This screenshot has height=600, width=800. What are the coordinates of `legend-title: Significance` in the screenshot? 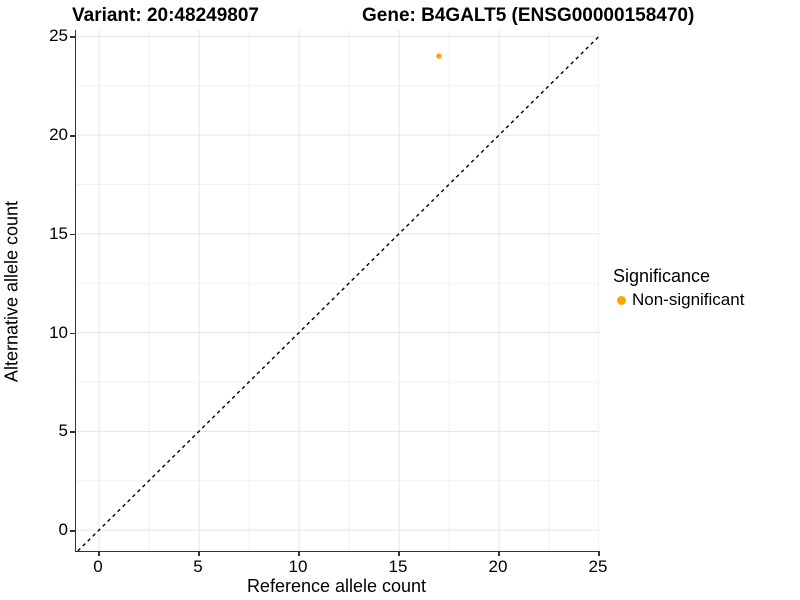 It's located at (662, 276).